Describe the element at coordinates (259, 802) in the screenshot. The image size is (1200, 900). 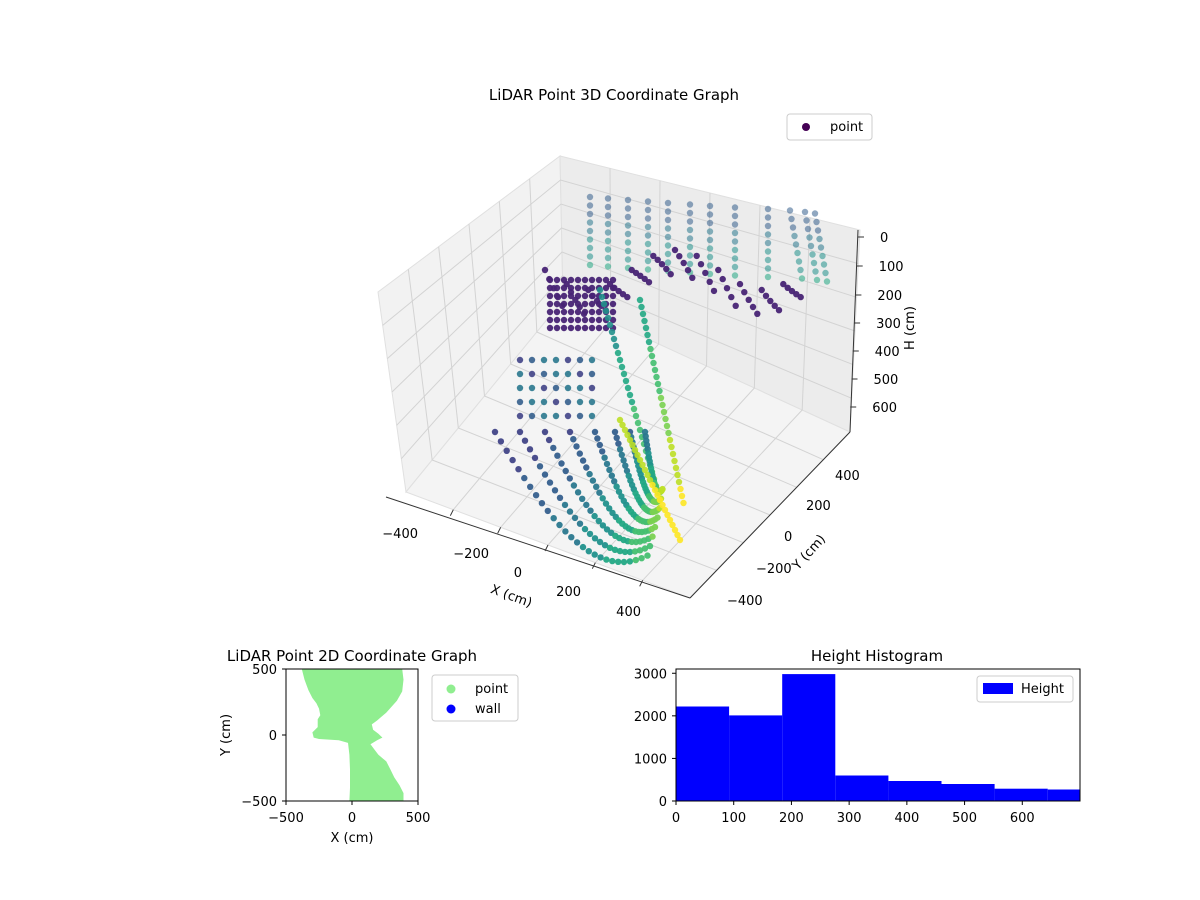
I see `y-tick-label-2d: −500` at that location.